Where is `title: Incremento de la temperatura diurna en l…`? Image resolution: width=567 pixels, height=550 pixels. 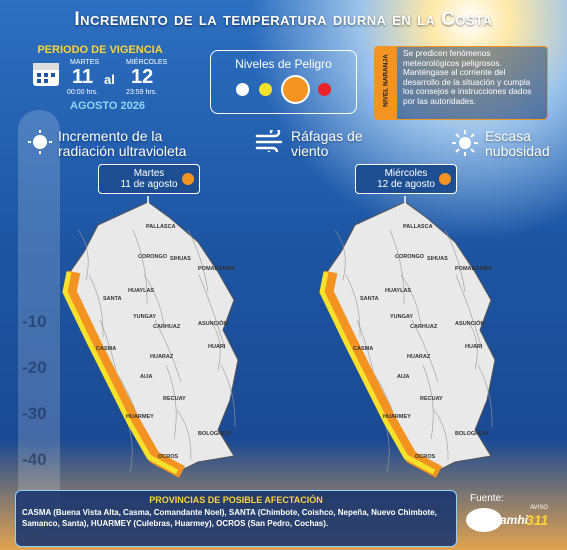 title: Incremento de la temperatura diurna en l… is located at coordinates (283, 19).